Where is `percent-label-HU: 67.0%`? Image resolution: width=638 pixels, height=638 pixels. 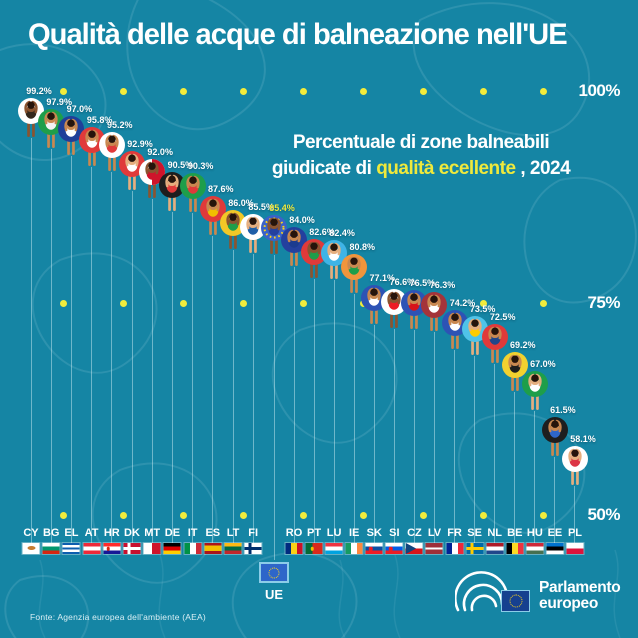 percent-label-HU: 67.0% is located at coordinates (543, 363).